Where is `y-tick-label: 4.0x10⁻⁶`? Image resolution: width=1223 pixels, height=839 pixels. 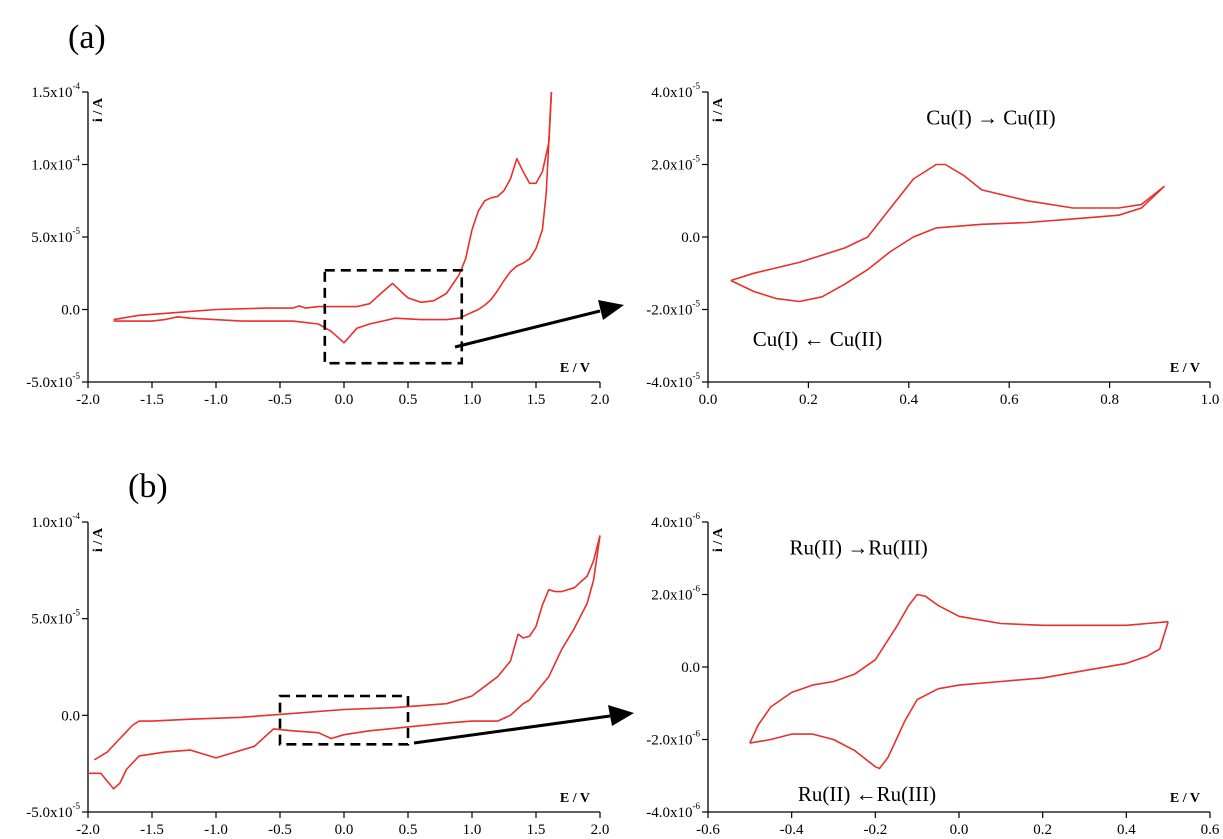
y-tick-label: 4.0x10⁻⁶ is located at coordinates (675, 521).